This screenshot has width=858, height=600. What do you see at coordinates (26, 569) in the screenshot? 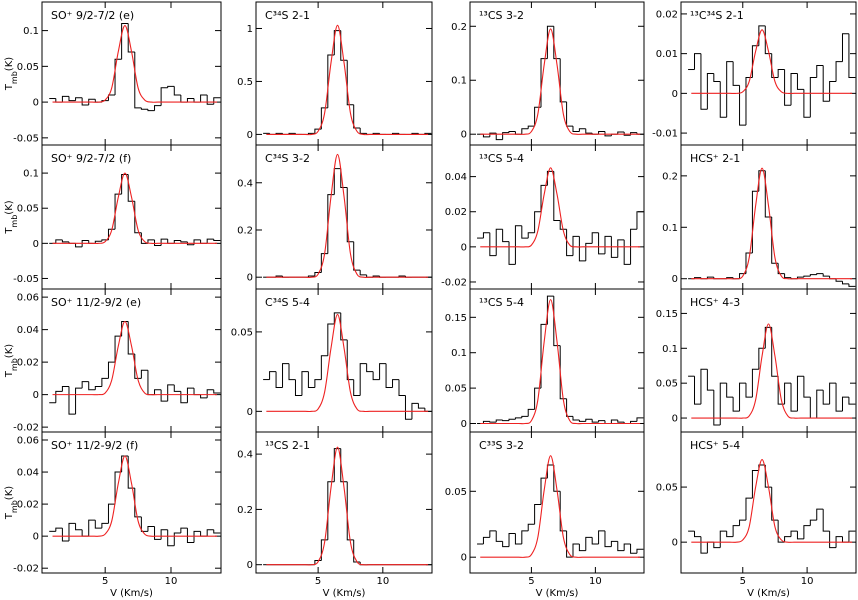
I see `y-tick-label: -0.02` at bounding box center [26, 569].